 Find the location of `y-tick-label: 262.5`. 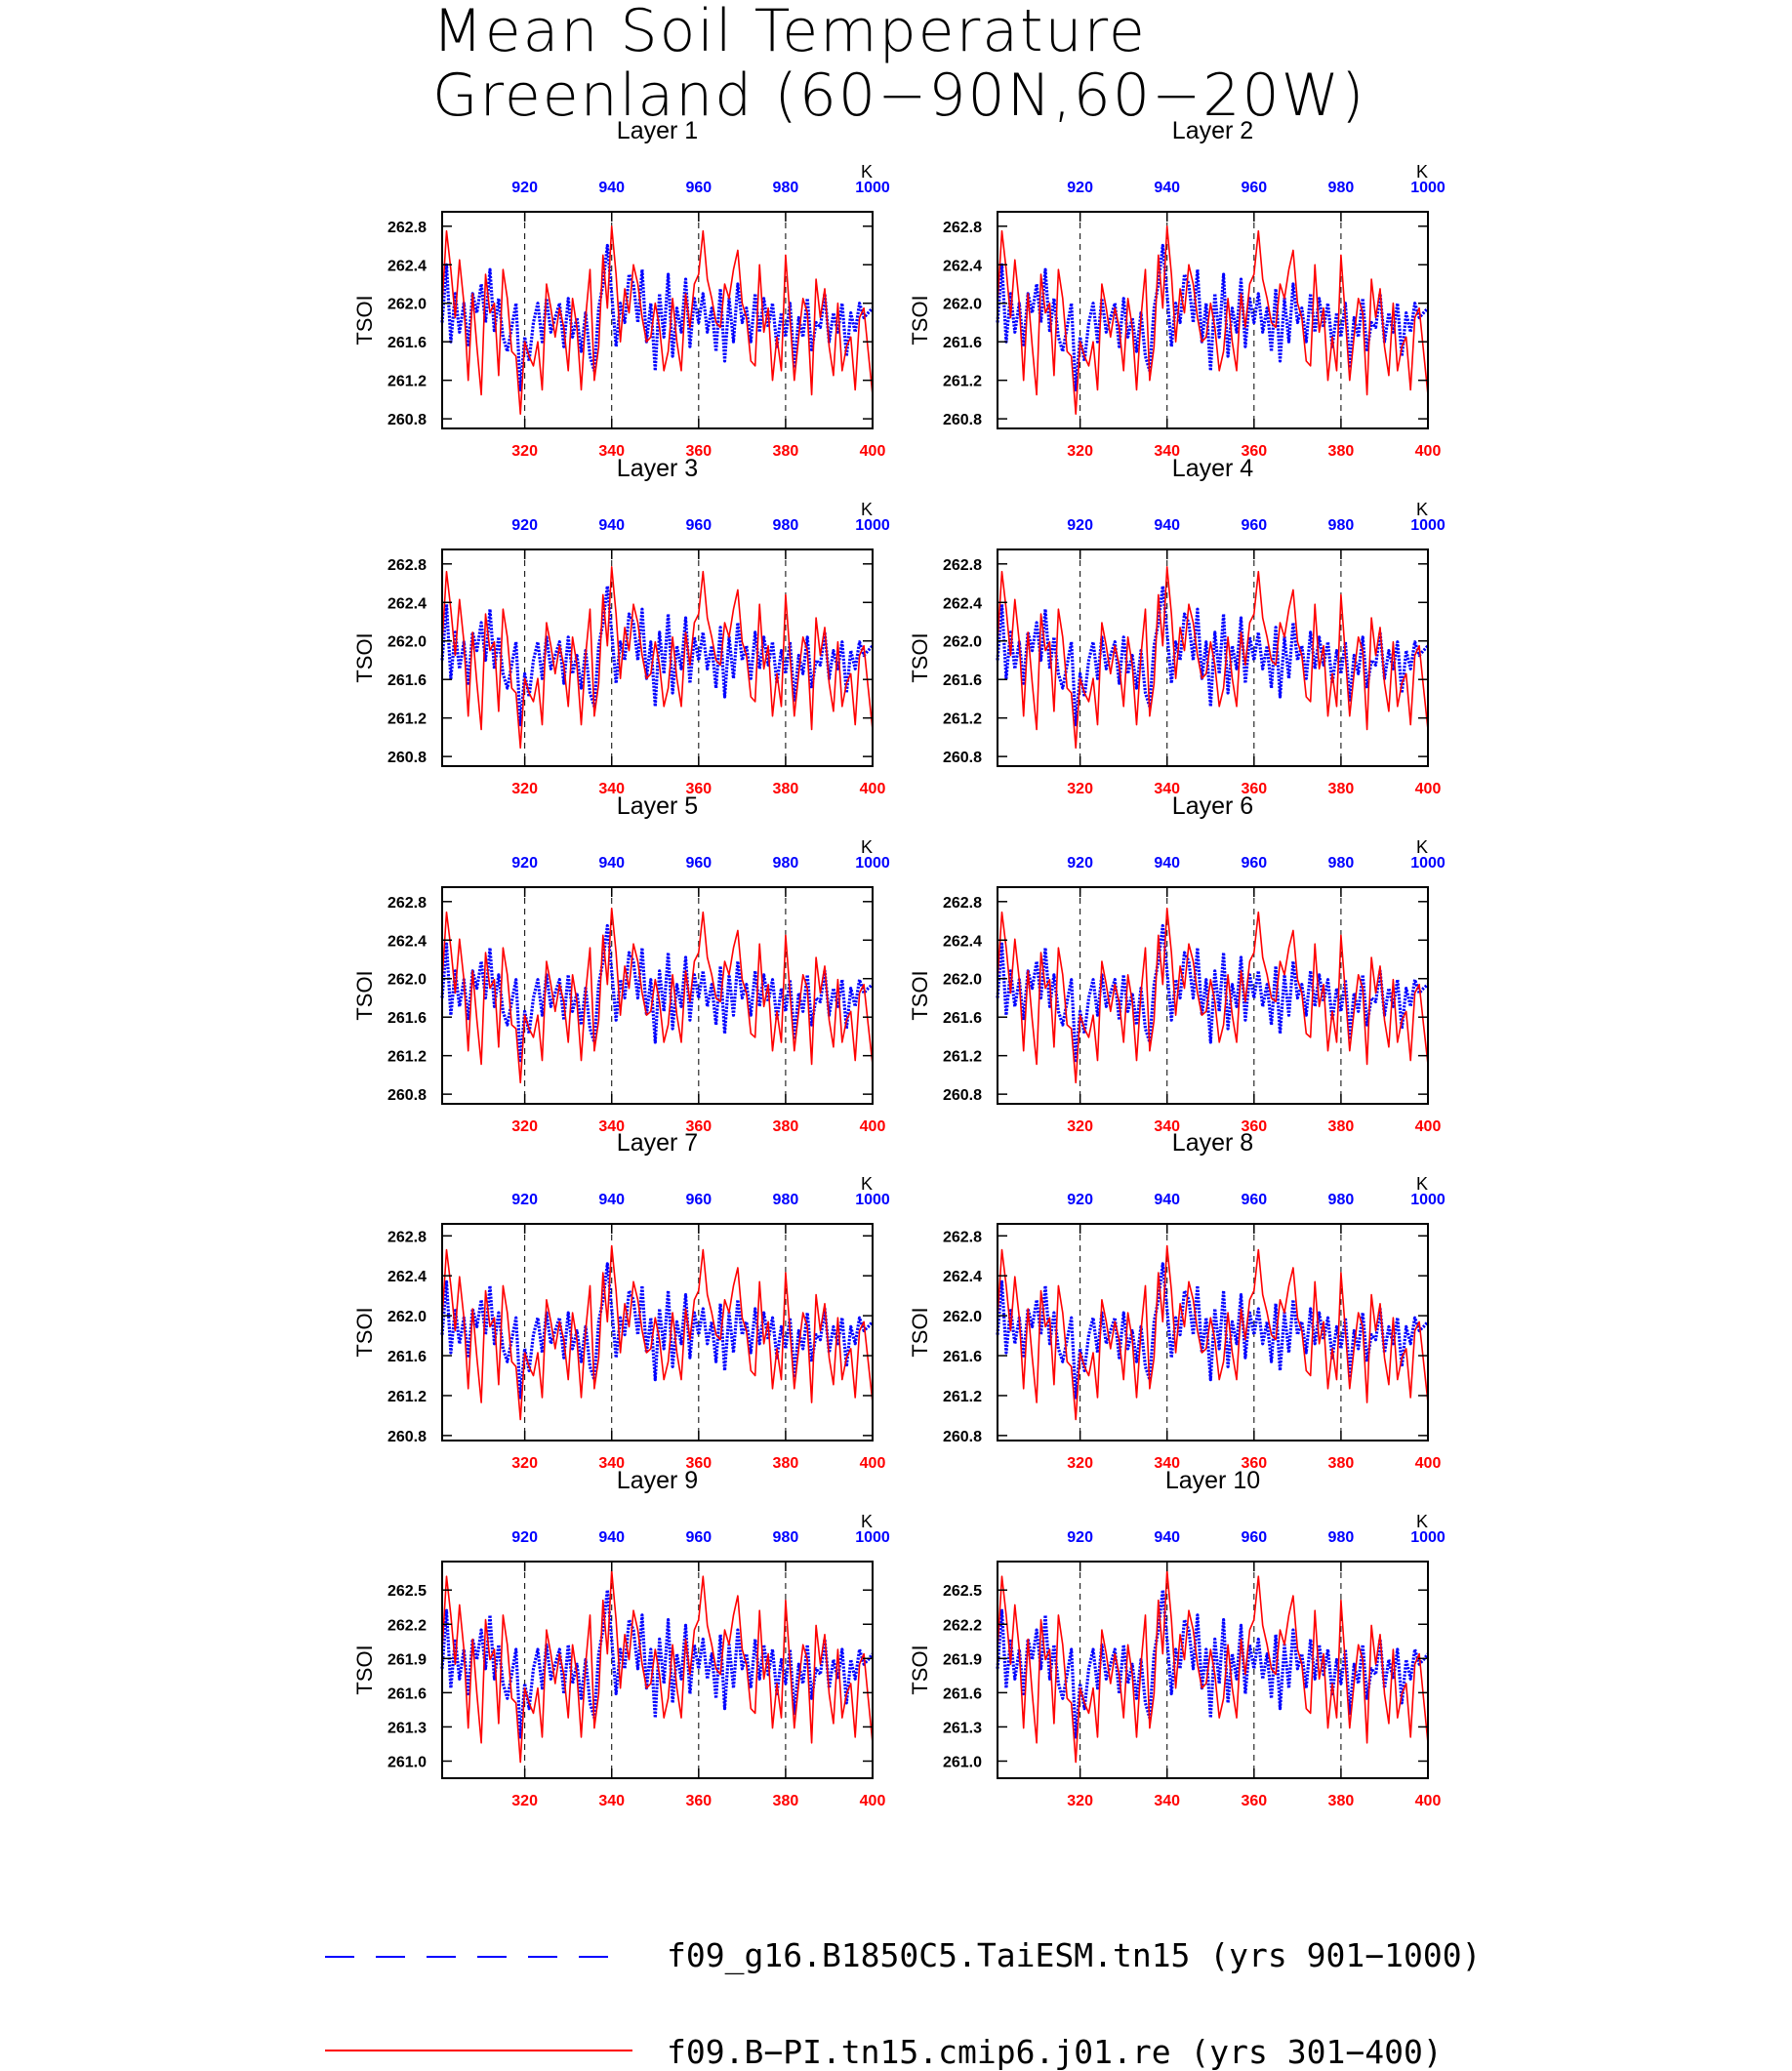

y-tick-label: 262.5 is located at coordinates (962, 1591).